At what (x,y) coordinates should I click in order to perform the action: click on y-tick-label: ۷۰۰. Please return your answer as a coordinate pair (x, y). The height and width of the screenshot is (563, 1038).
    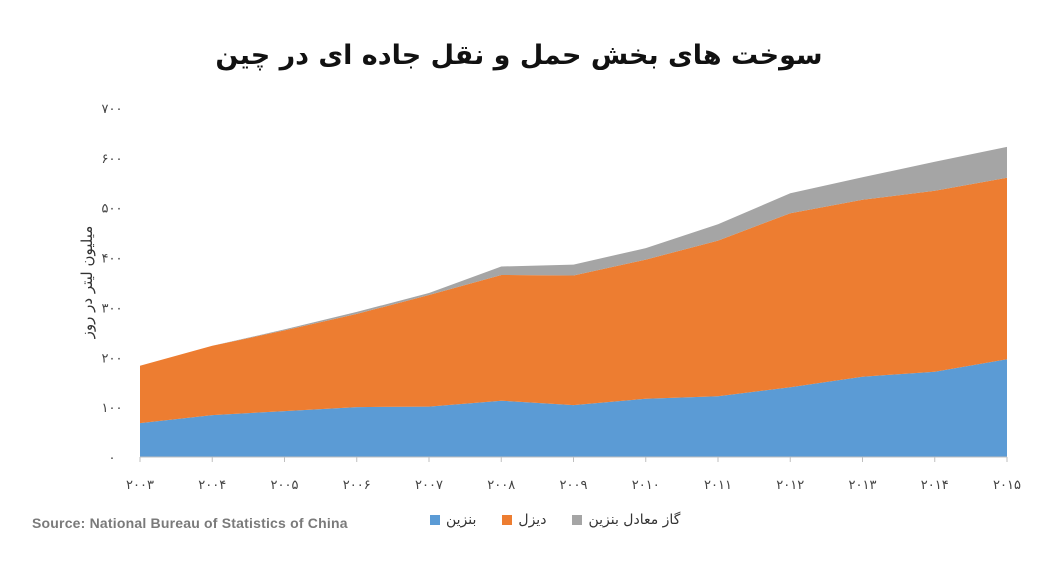
    Looking at the image, I should click on (112, 109).